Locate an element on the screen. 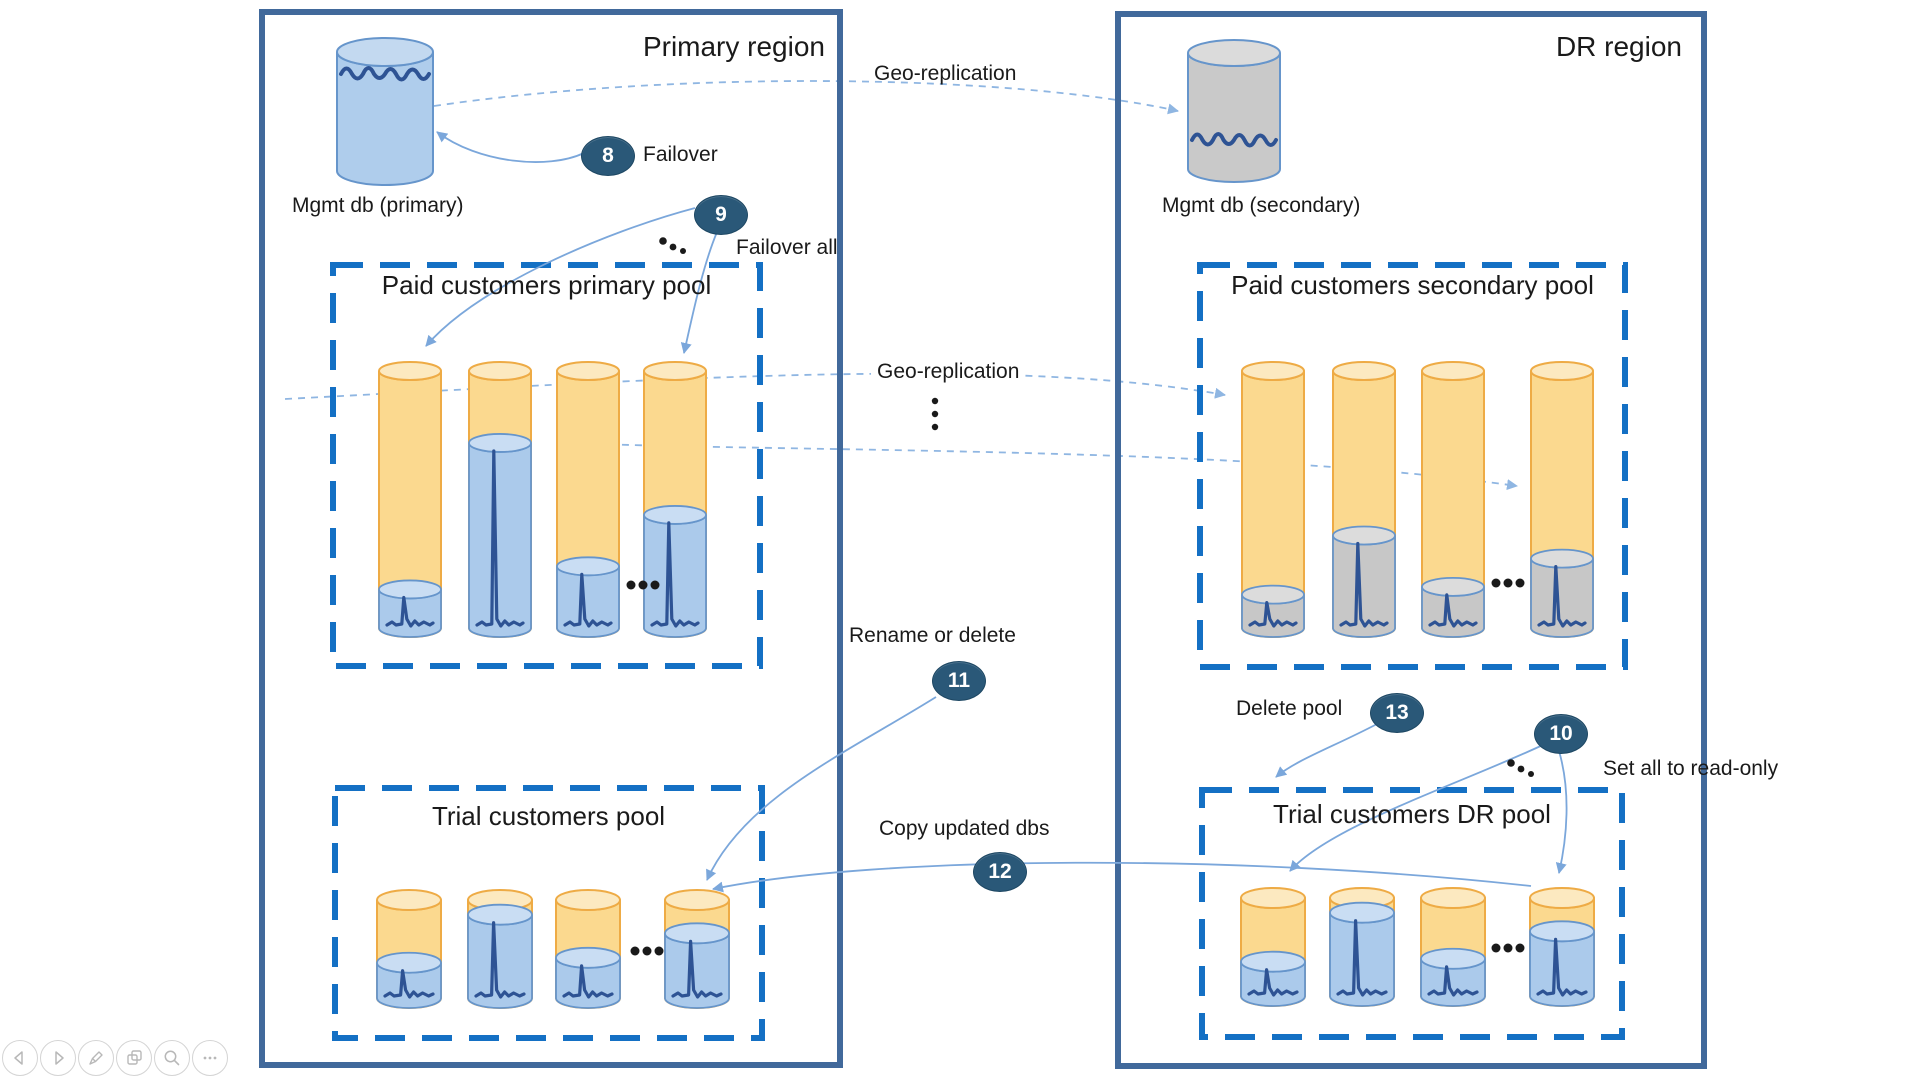  previous-slide-icon is located at coordinates (18, 1058).